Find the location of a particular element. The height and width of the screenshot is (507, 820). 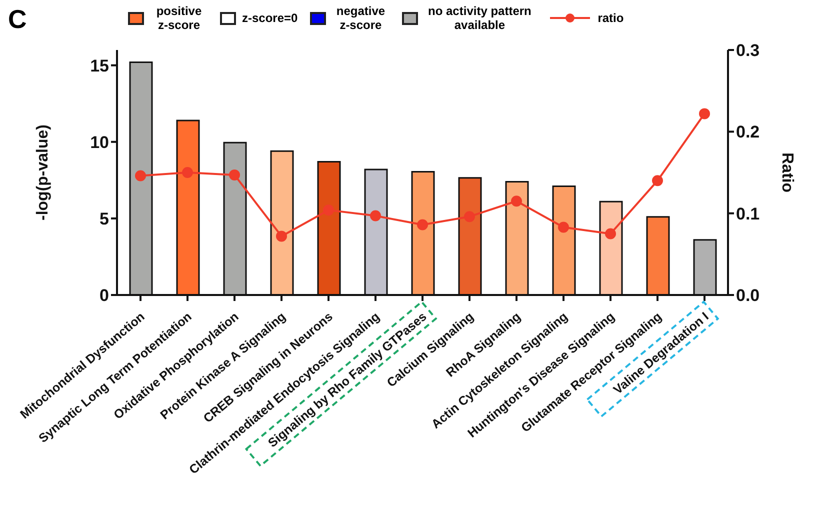

y-tick-label: 10 is located at coordinates (99, 142).